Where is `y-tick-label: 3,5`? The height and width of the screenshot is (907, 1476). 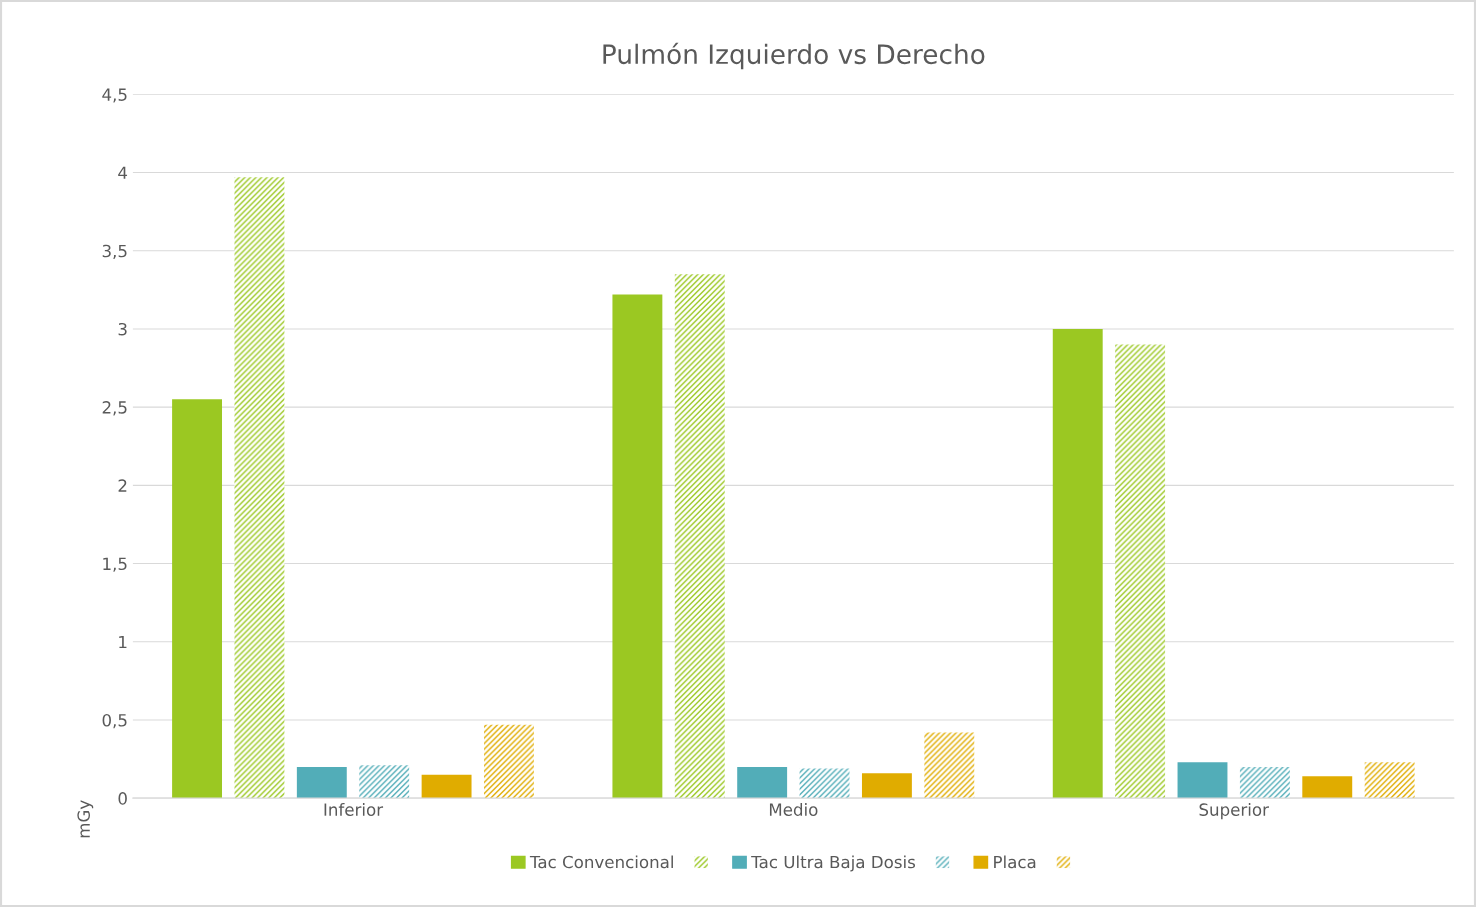 y-tick-label: 3,5 is located at coordinates (114, 251).